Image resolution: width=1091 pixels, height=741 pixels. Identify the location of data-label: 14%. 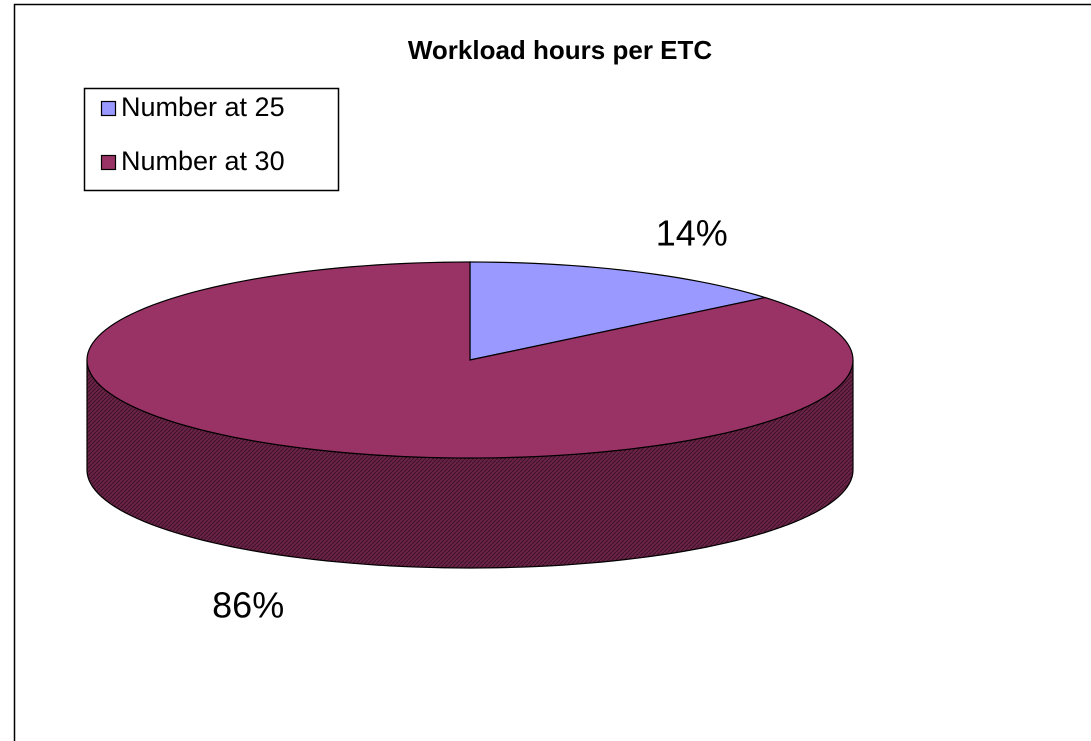
(692, 232).